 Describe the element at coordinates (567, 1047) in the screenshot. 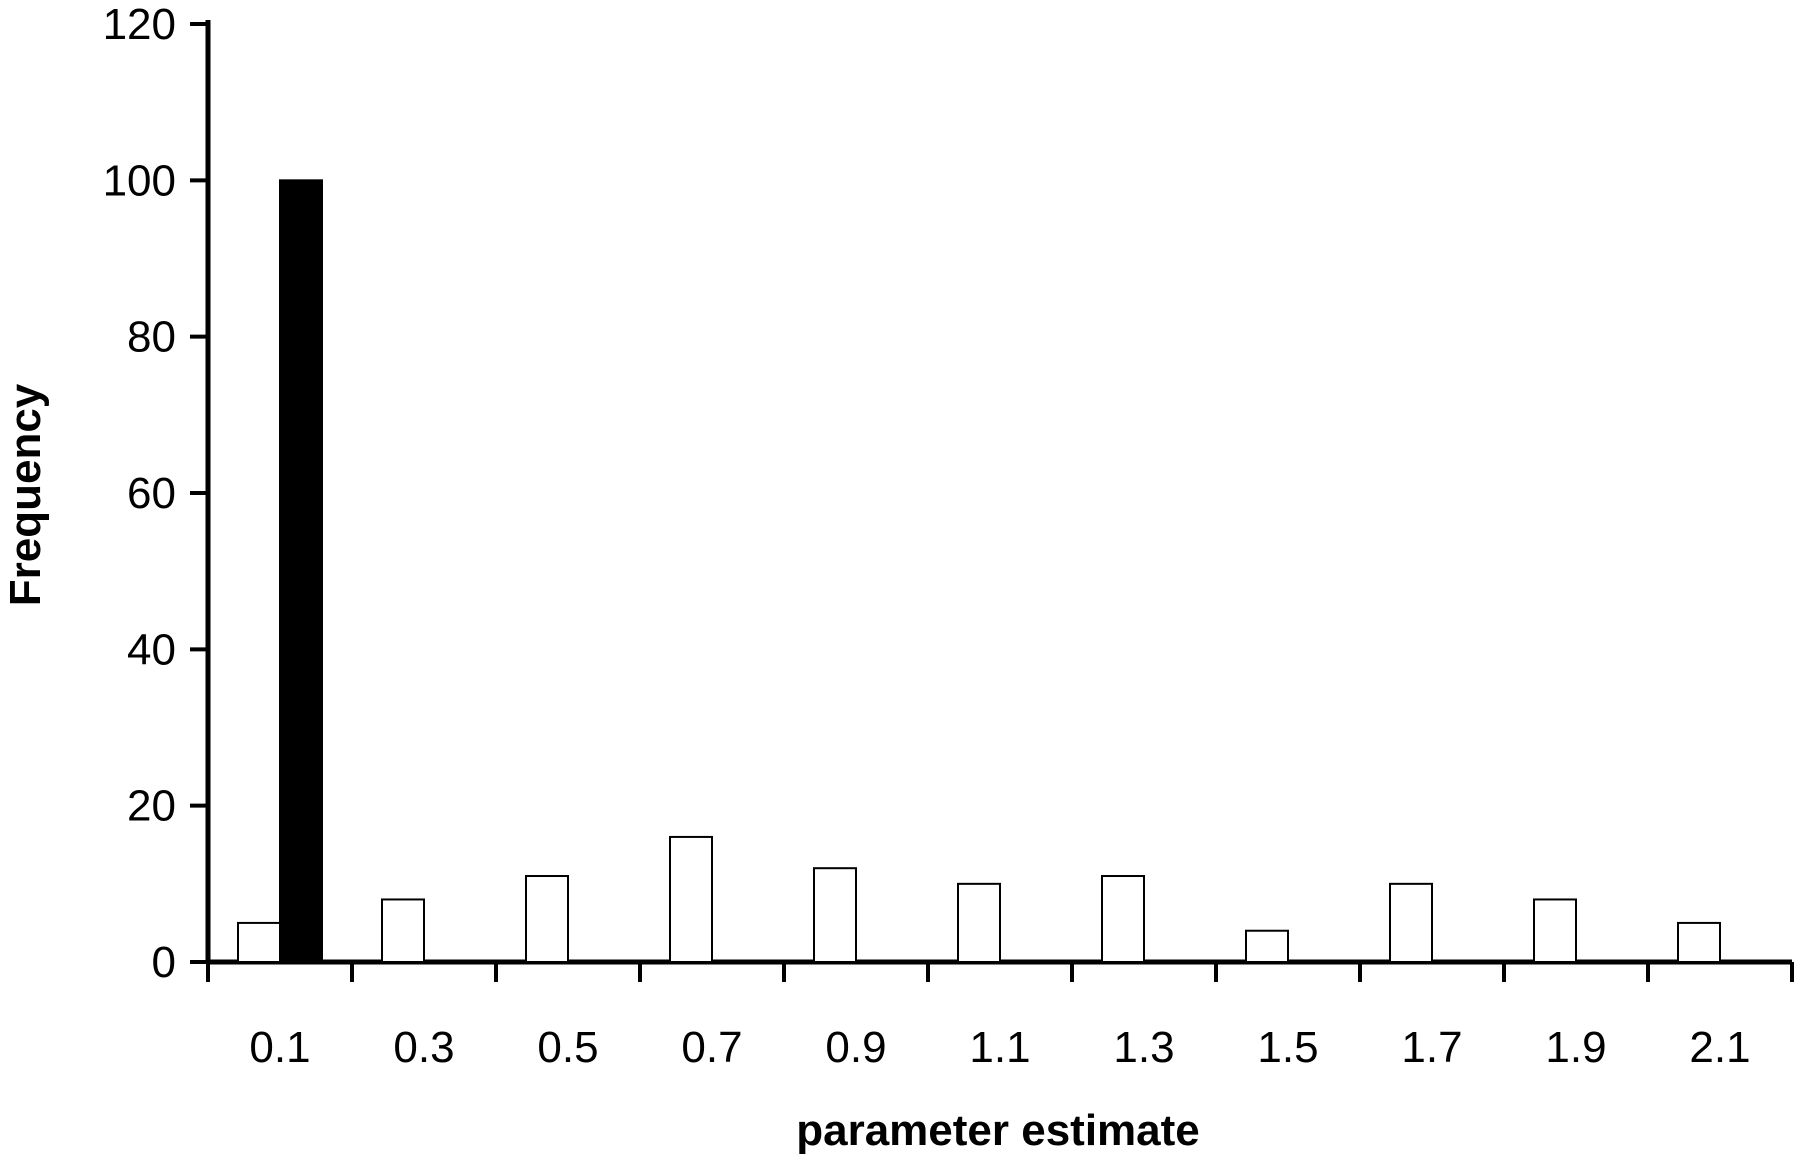

I see `x-tick-label: 0.5` at that location.